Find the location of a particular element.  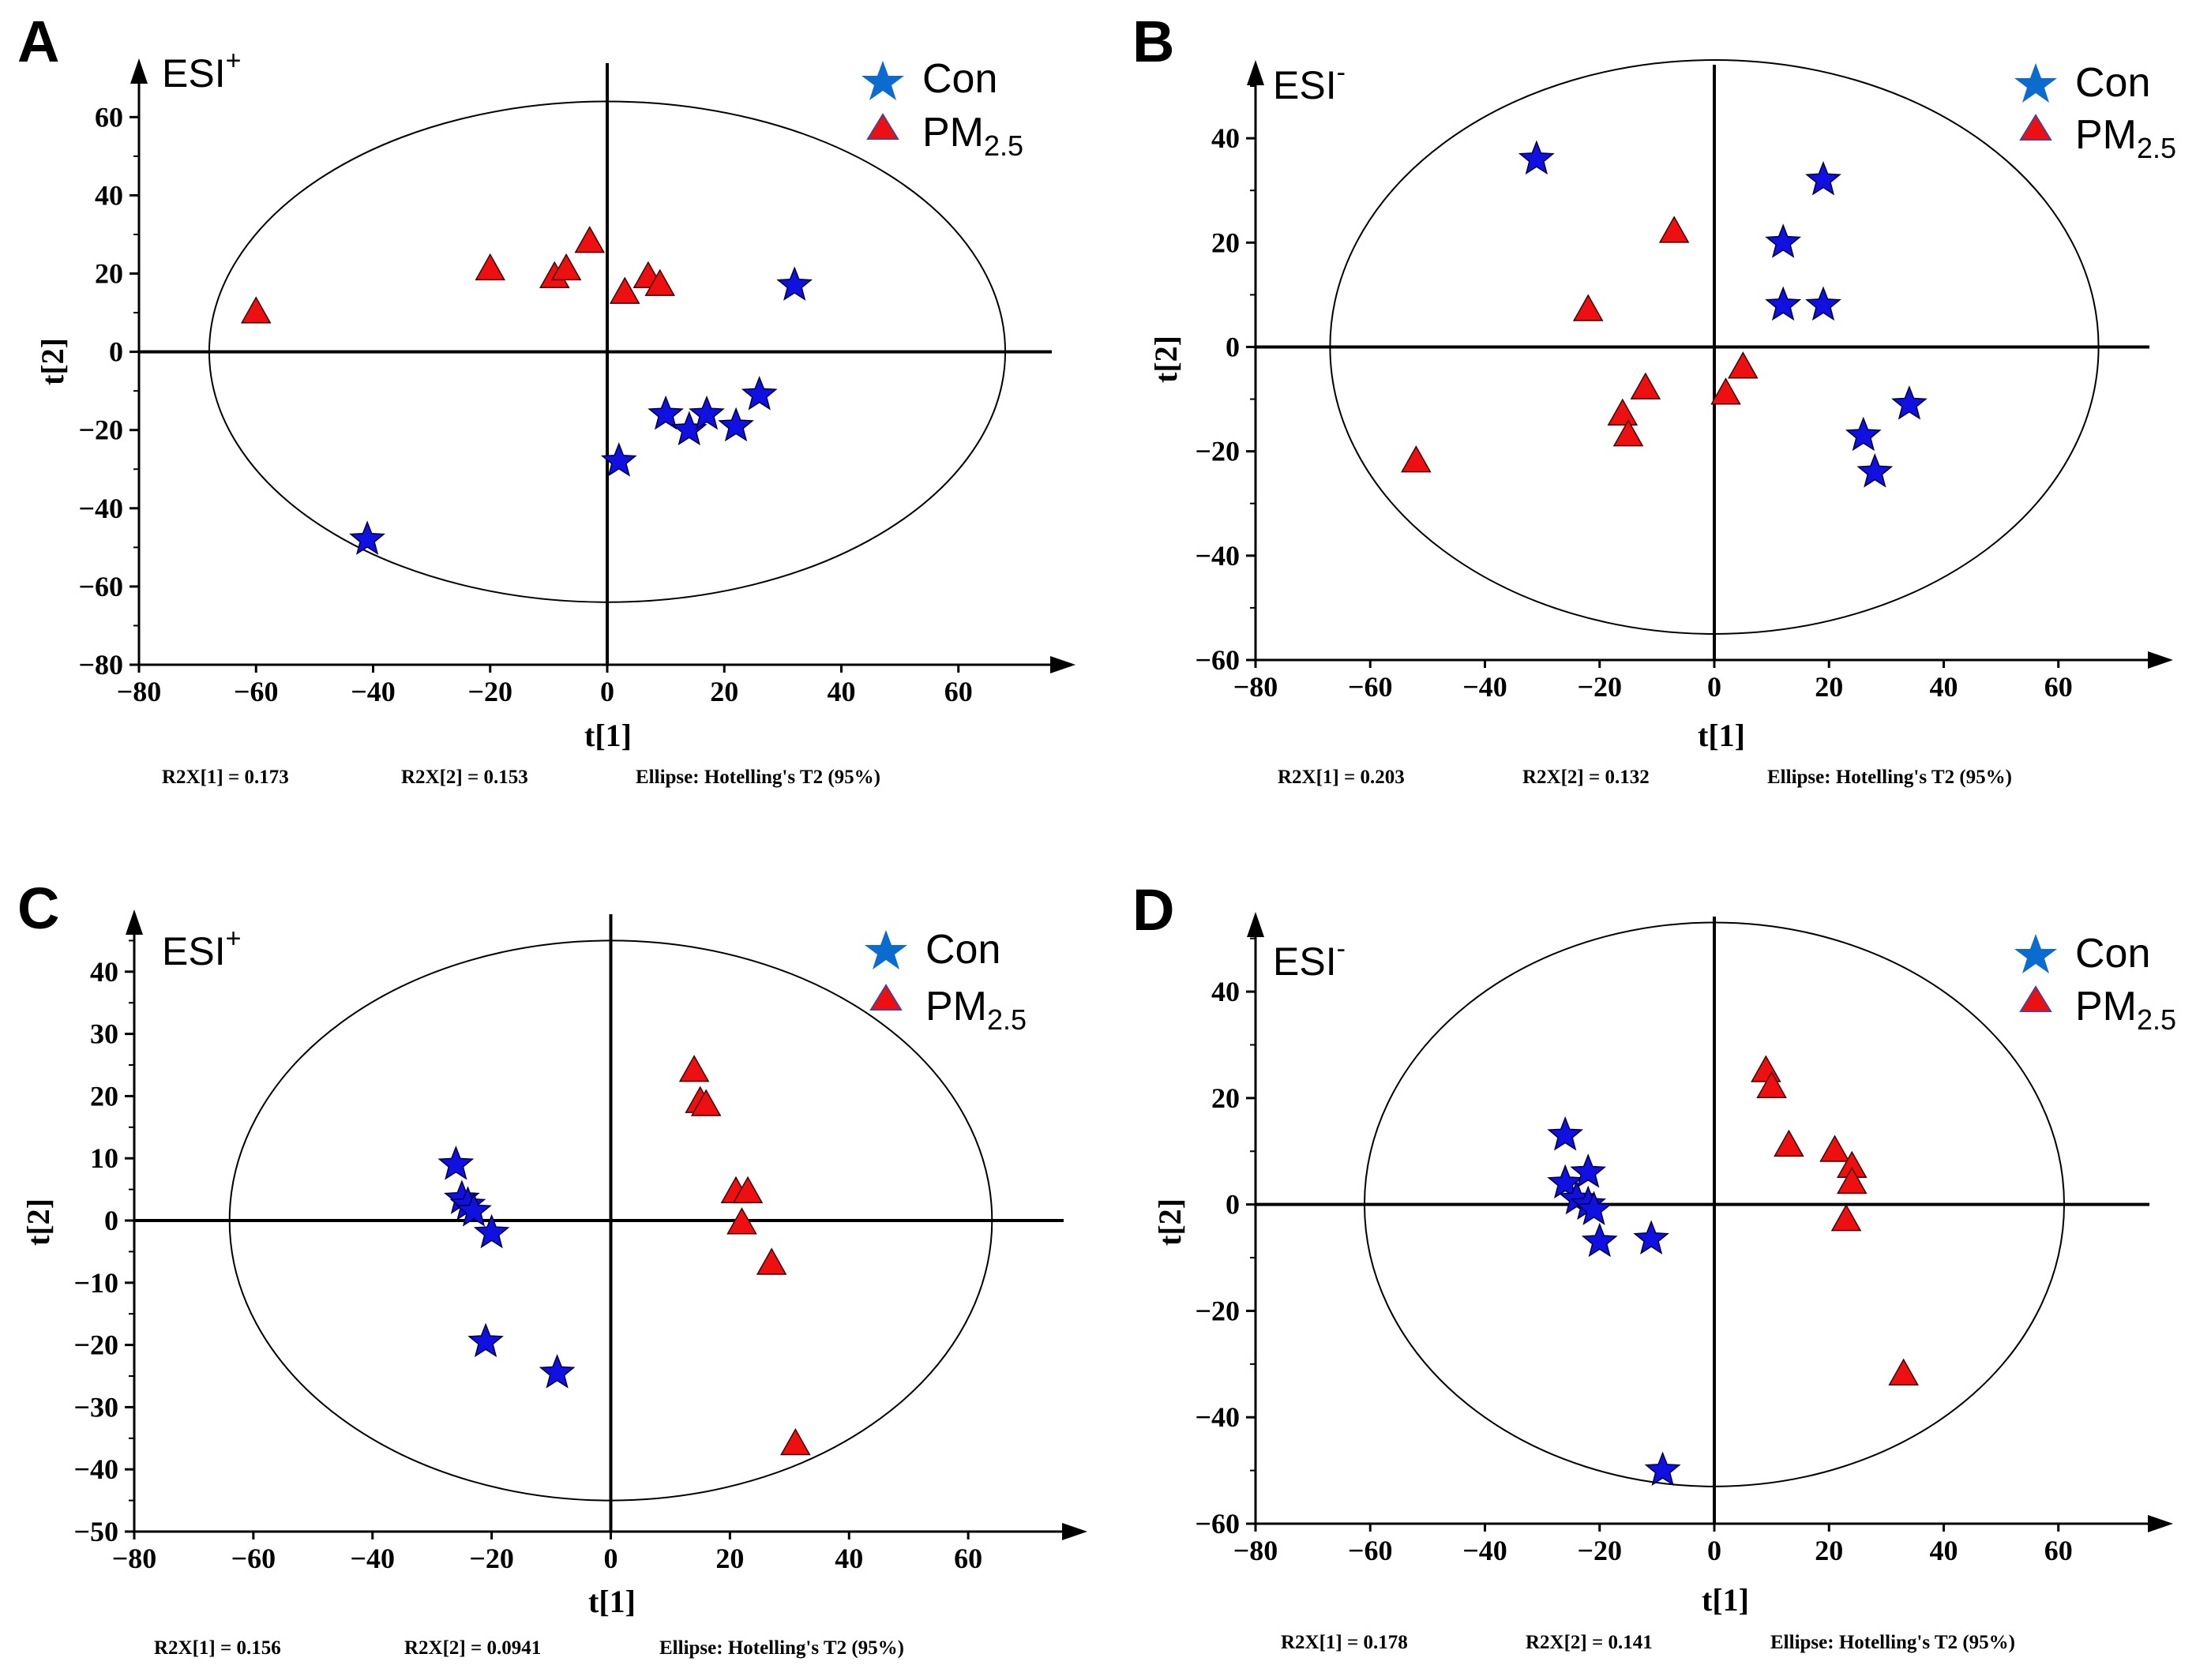

x-tick-label: −80 is located at coordinates (139, 691).